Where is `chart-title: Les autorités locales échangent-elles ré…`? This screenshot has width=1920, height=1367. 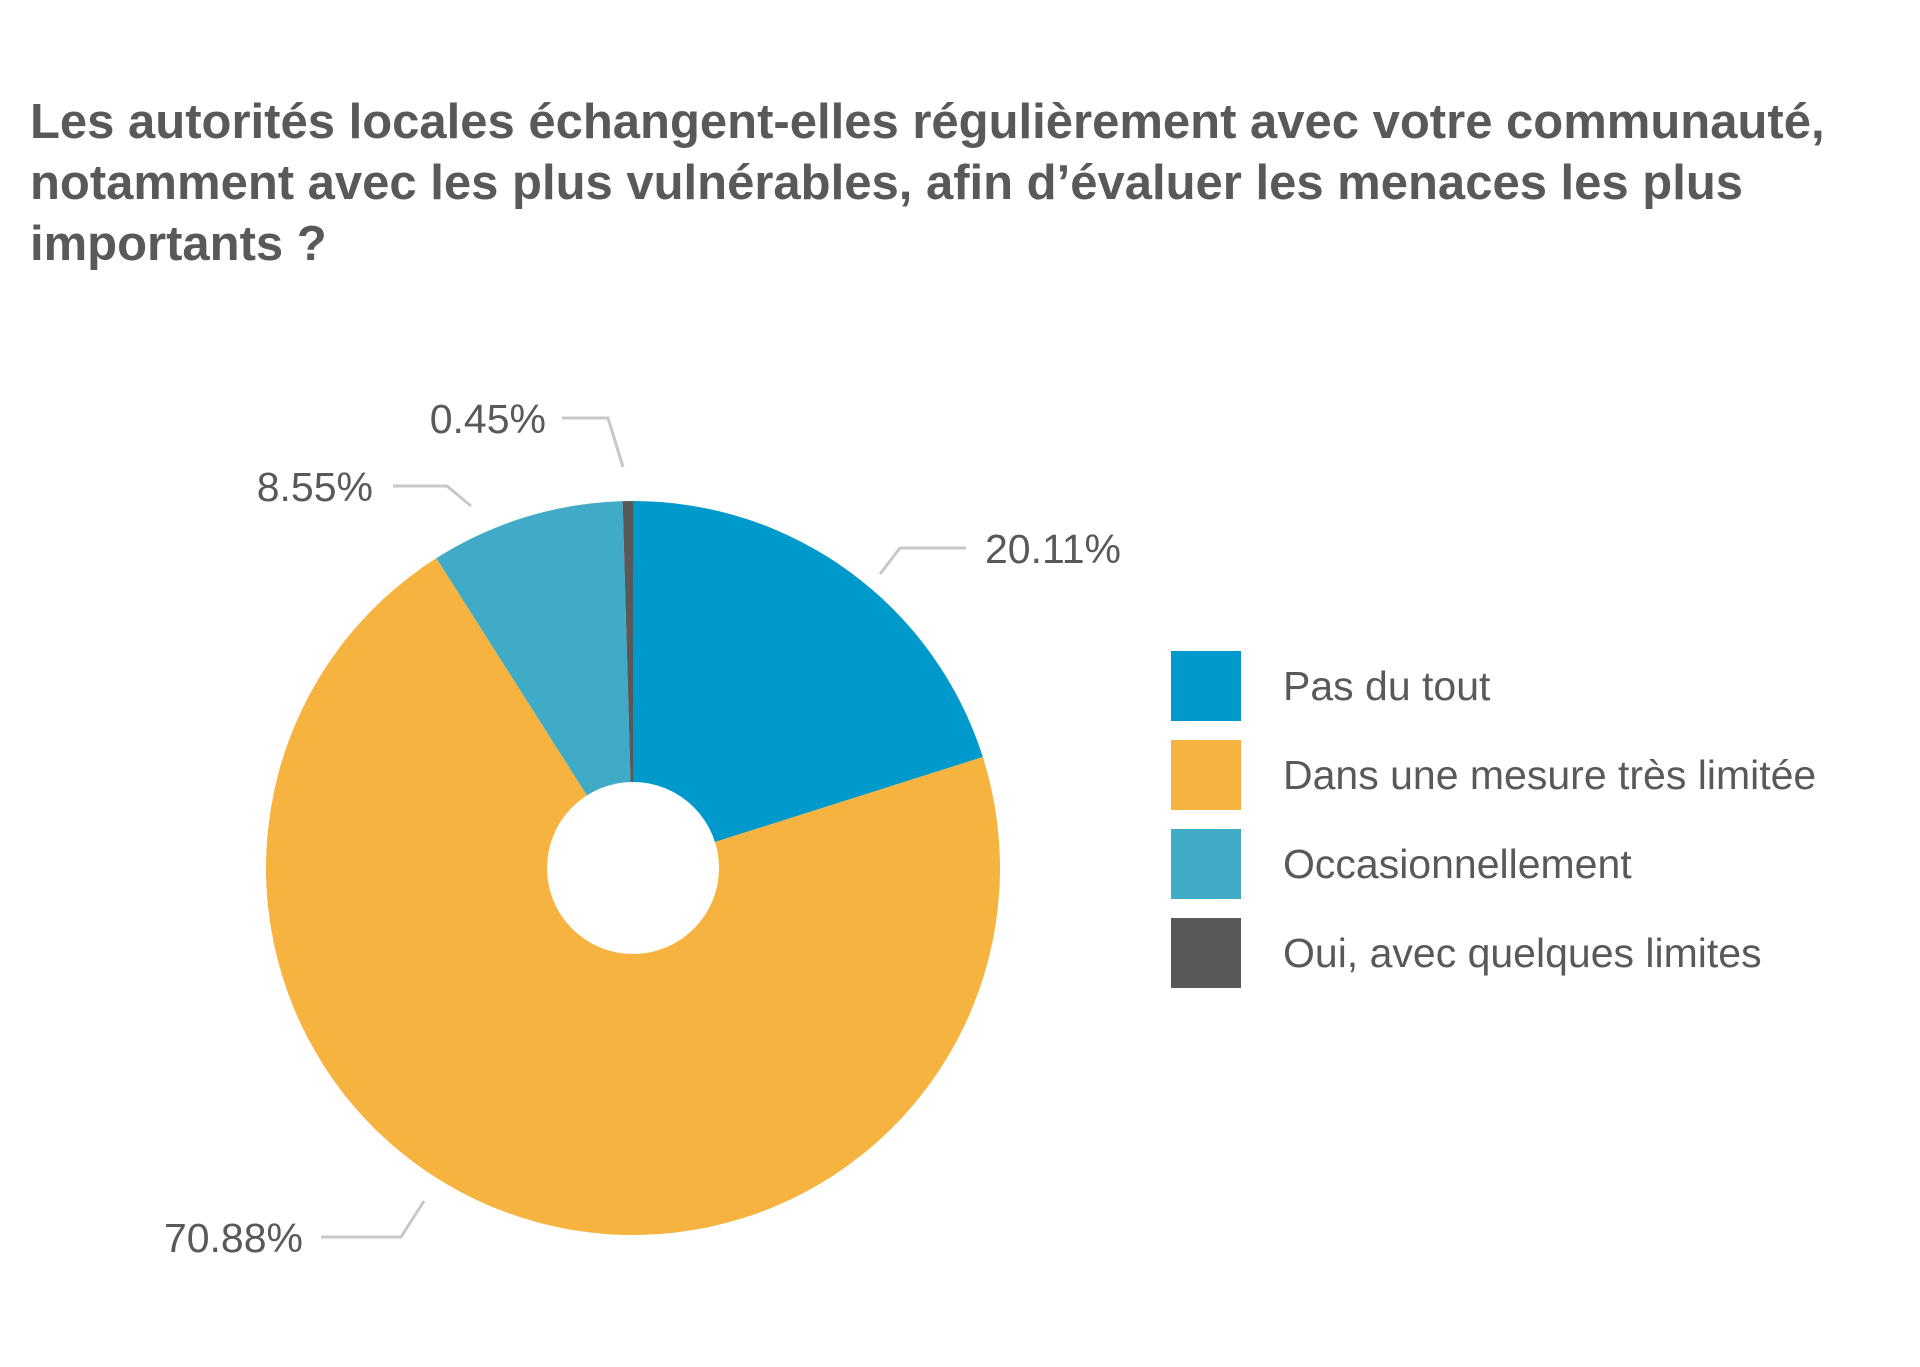
chart-title: Les autorités locales échangent-elles ré… is located at coordinates (927, 183).